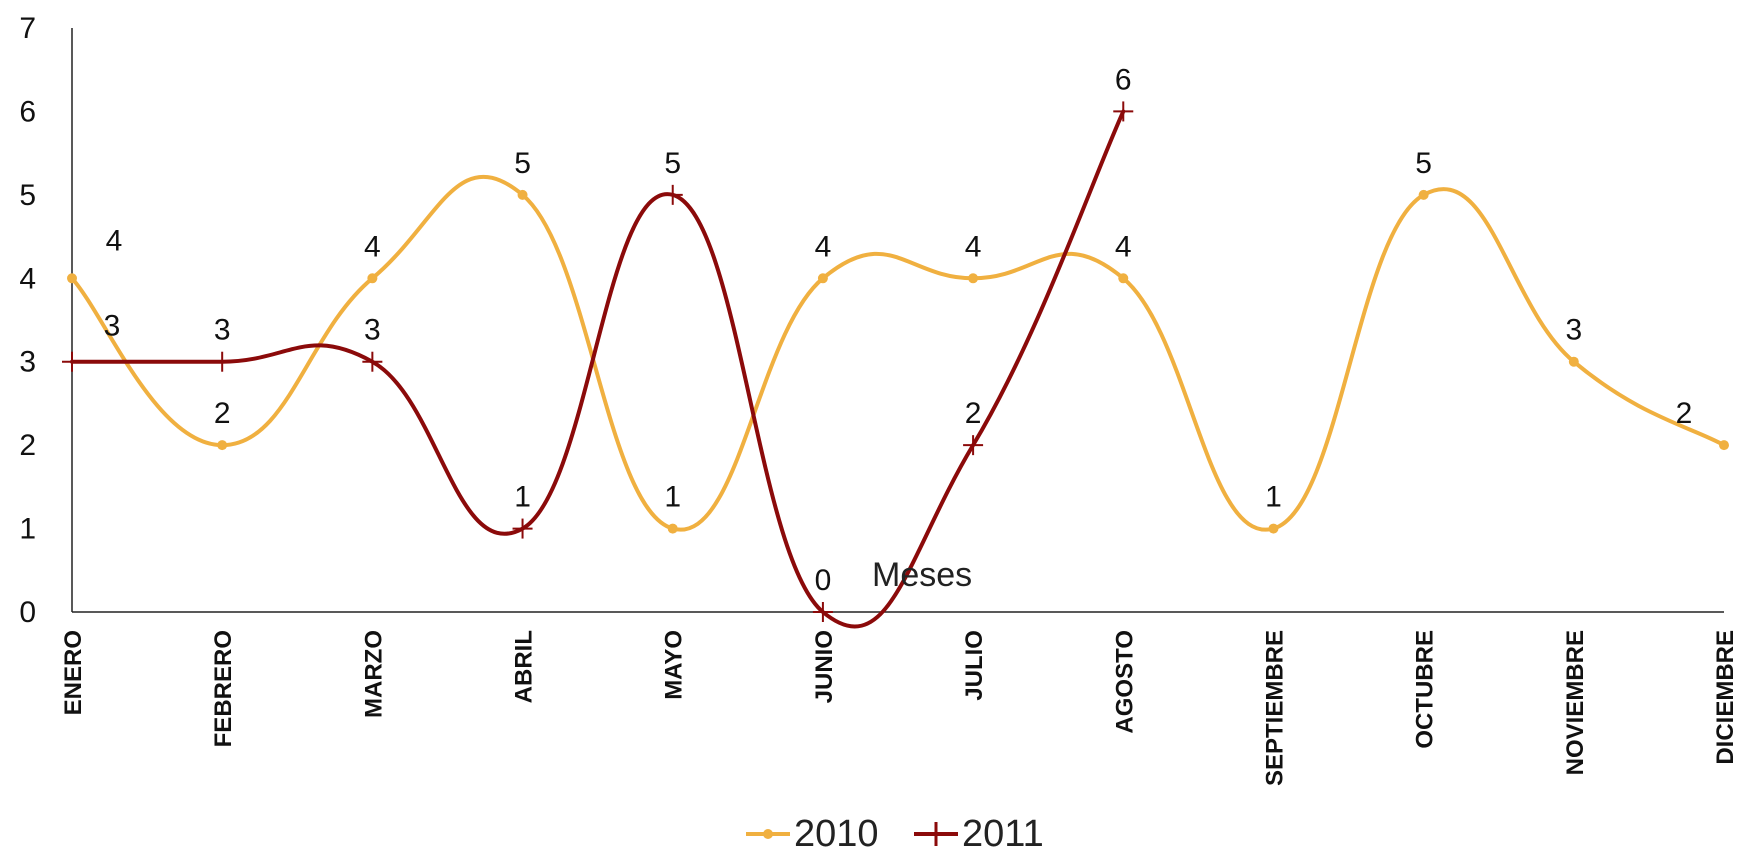  I want to click on x-tick-label: SEPTIEMBRE, so click(1274, 708).